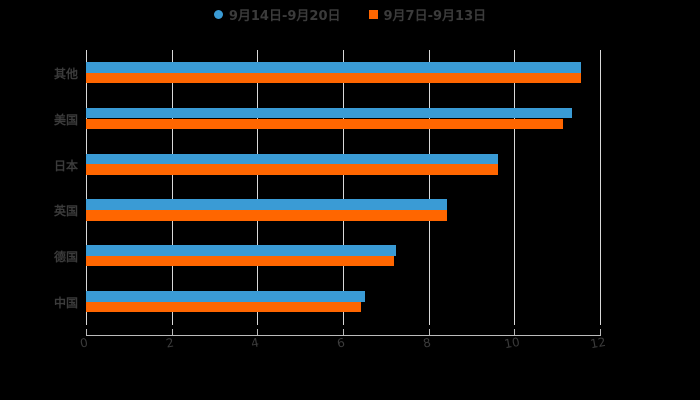 The width and height of the screenshot is (700, 400). What do you see at coordinates (373, 14) in the screenshot?
I see `legend-marker-square-icon` at bounding box center [373, 14].